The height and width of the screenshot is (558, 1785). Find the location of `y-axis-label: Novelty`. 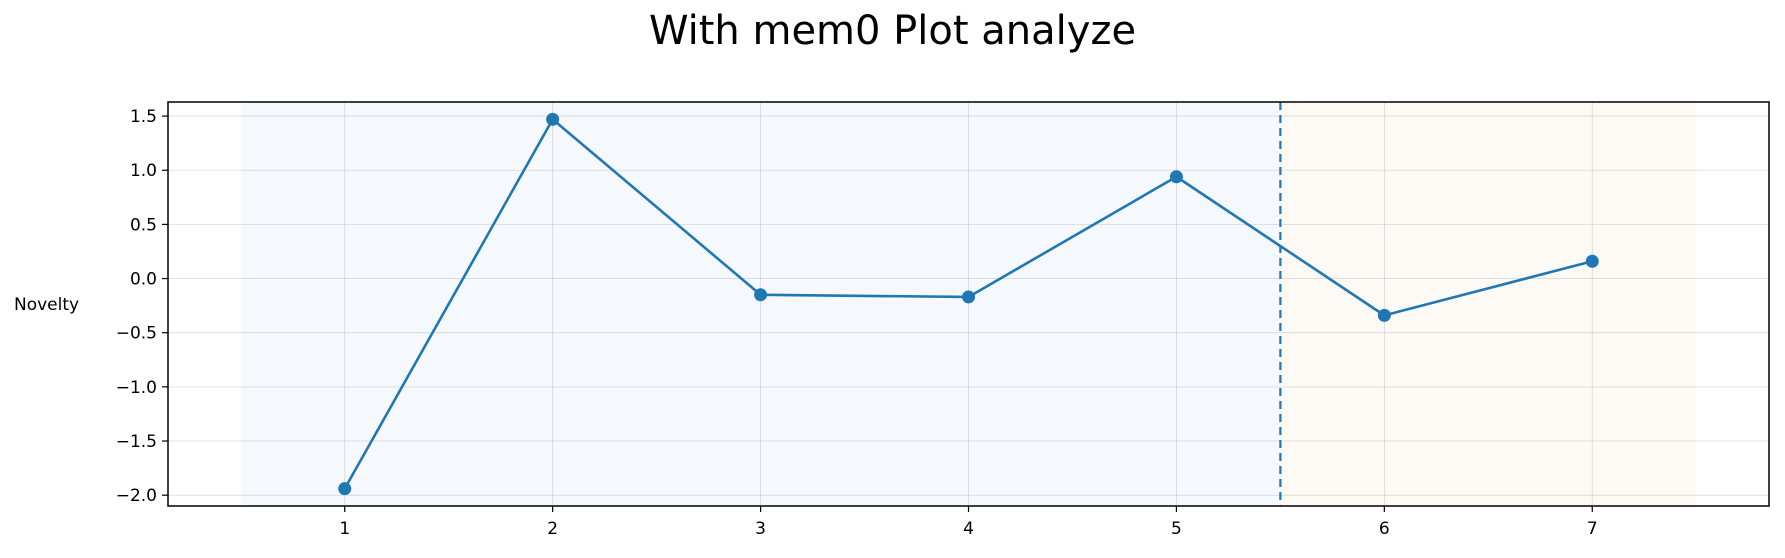

y-axis-label: Novelty is located at coordinates (46, 305).